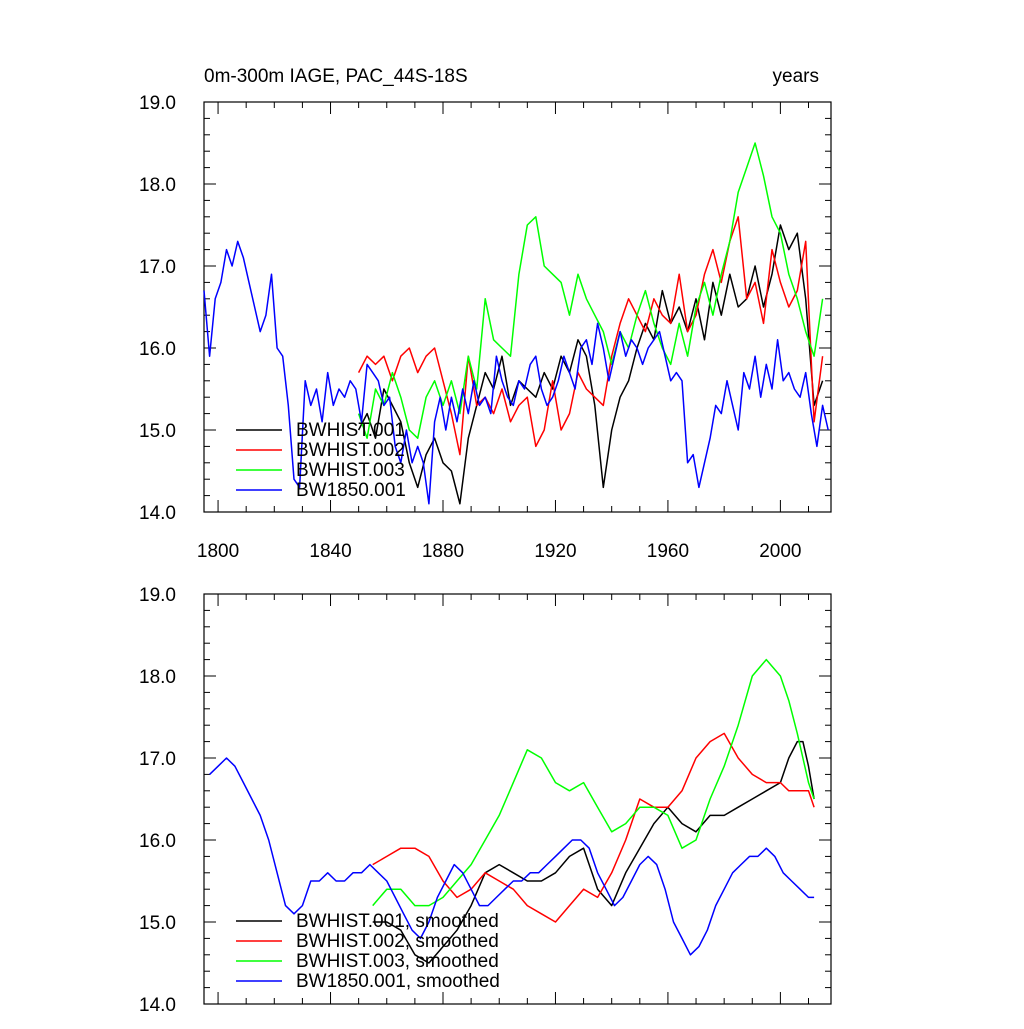 The width and height of the screenshot is (1024, 1029). Describe the element at coordinates (780, 551) in the screenshot. I see `top-x-tick-label: 2000` at that location.